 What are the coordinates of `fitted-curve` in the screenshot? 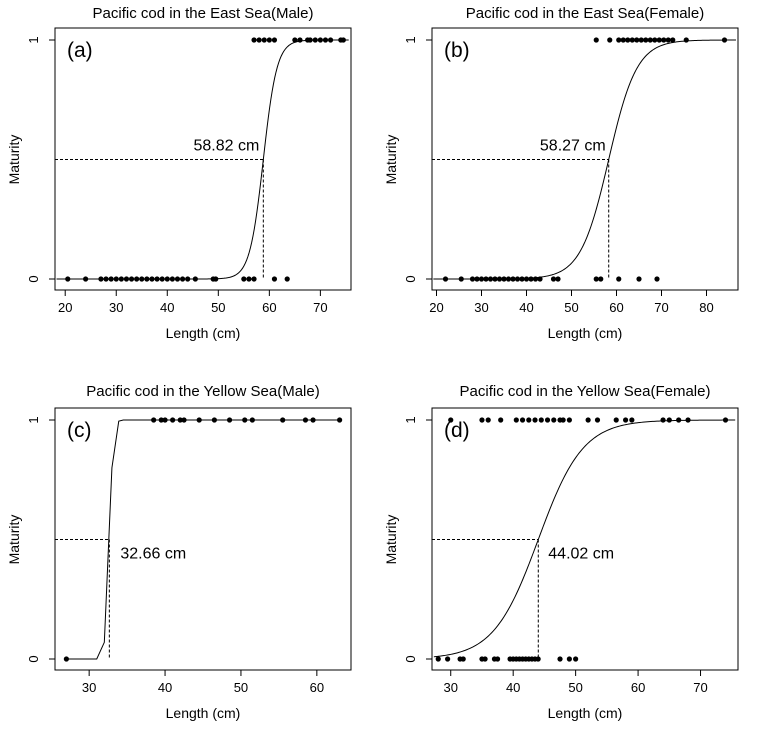 It's located at (203, 539).